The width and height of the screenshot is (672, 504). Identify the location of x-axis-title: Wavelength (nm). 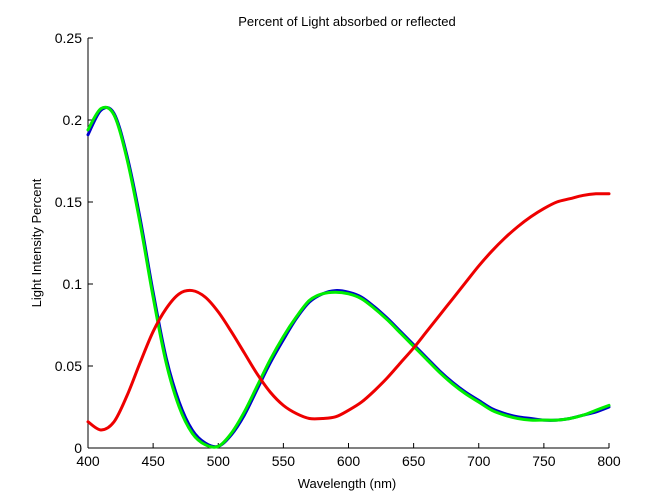
(347, 483).